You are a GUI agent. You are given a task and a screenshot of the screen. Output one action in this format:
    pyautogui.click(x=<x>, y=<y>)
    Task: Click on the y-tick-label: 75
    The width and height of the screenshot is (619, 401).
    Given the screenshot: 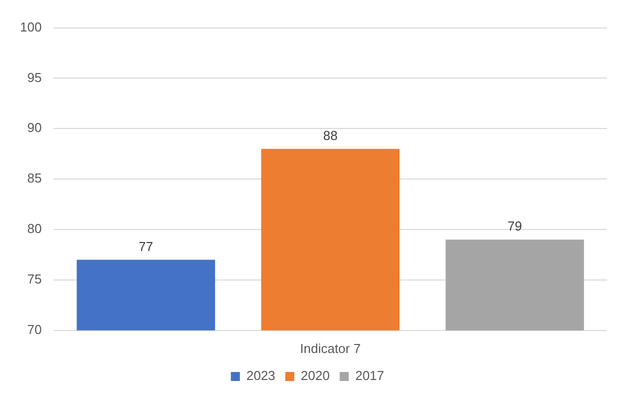 What is the action you would take?
    pyautogui.click(x=34, y=279)
    